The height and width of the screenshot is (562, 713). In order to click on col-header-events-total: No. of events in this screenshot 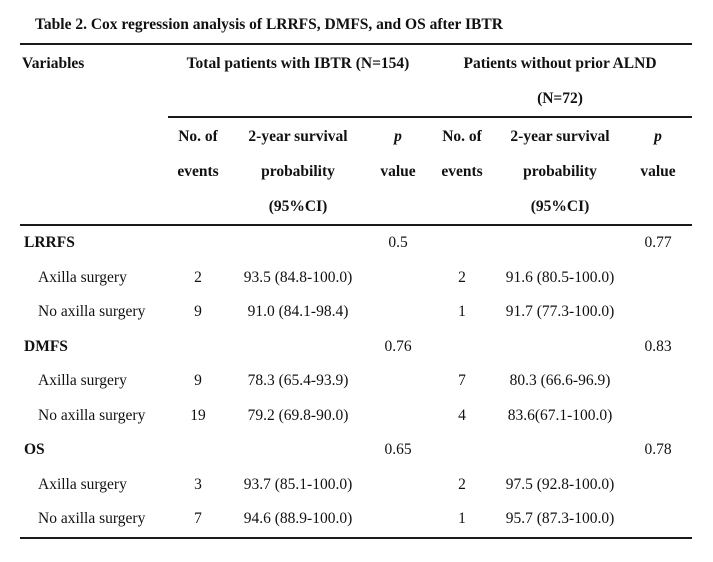, I will do `click(198, 171)`.